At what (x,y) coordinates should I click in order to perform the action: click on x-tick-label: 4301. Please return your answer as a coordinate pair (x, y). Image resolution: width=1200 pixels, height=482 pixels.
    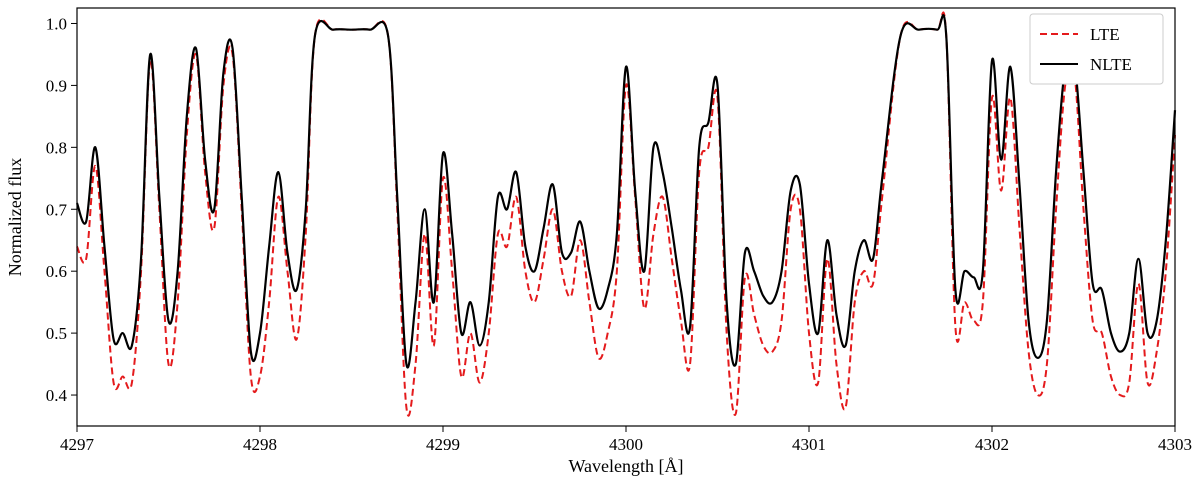
    Looking at the image, I should click on (809, 444).